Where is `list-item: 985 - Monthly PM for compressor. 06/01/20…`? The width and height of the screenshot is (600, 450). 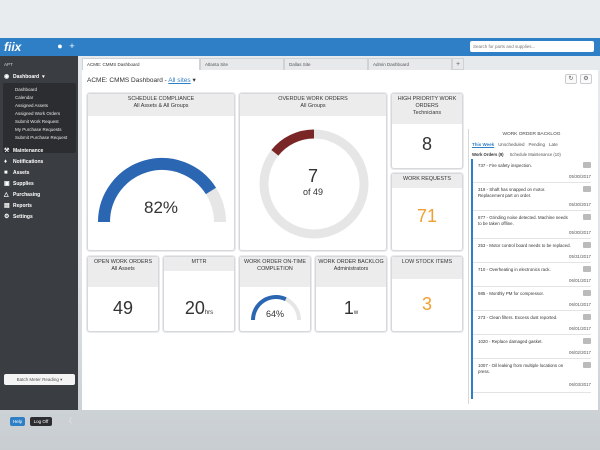 list-item: 985 - Monthly PM for compressor. 06/01/20… is located at coordinates (532, 299).